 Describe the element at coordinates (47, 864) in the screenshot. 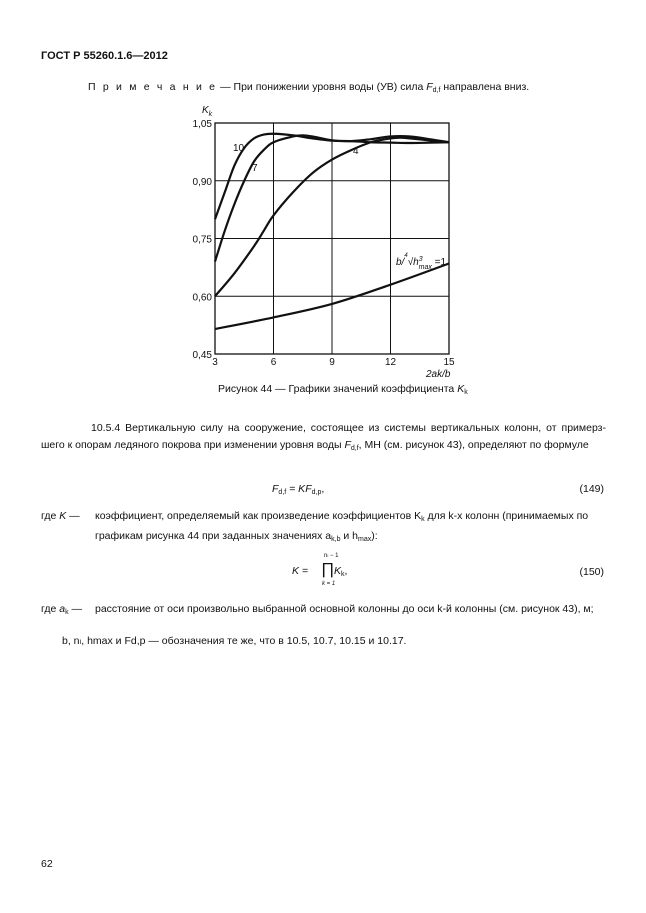

I see `page-number: 62` at that location.